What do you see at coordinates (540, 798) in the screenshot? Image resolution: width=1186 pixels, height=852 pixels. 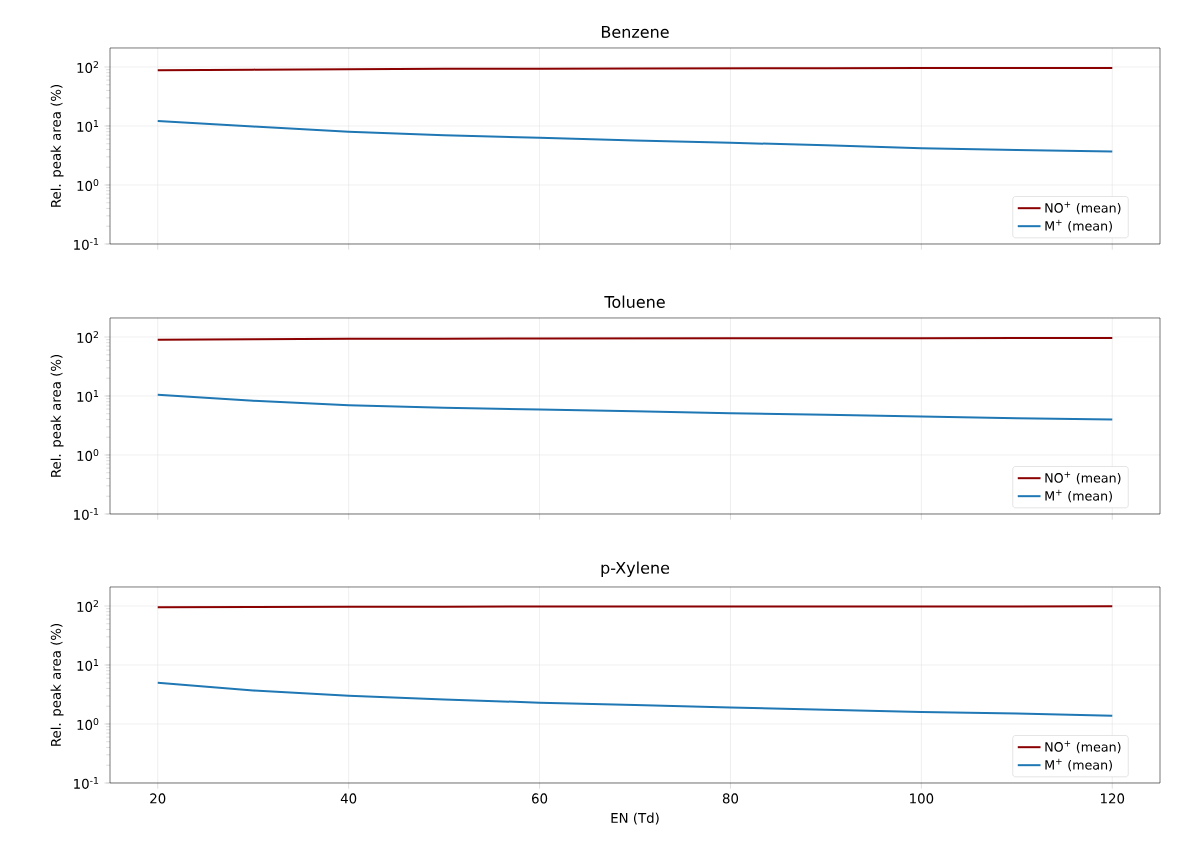 I see `x-tick-label: 60` at bounding box center [540, 798].